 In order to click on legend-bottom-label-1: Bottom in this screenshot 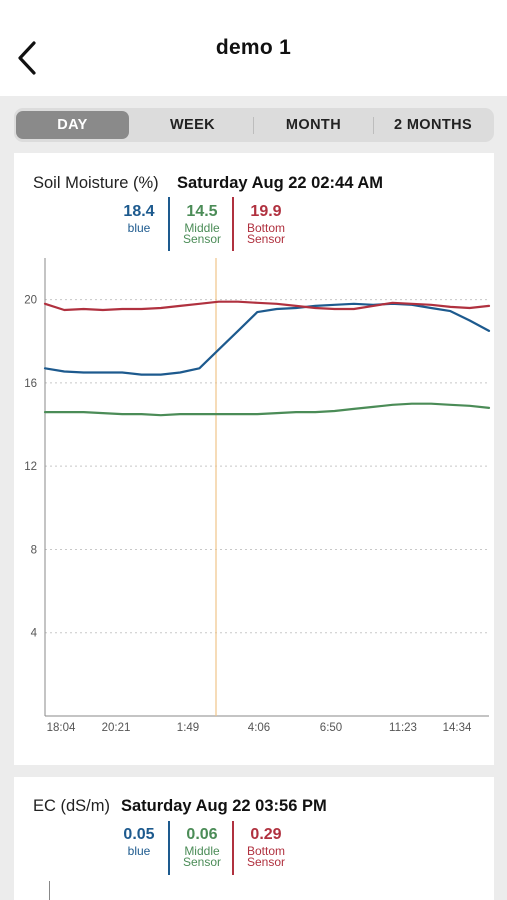, I will do `click(265, 228)`.